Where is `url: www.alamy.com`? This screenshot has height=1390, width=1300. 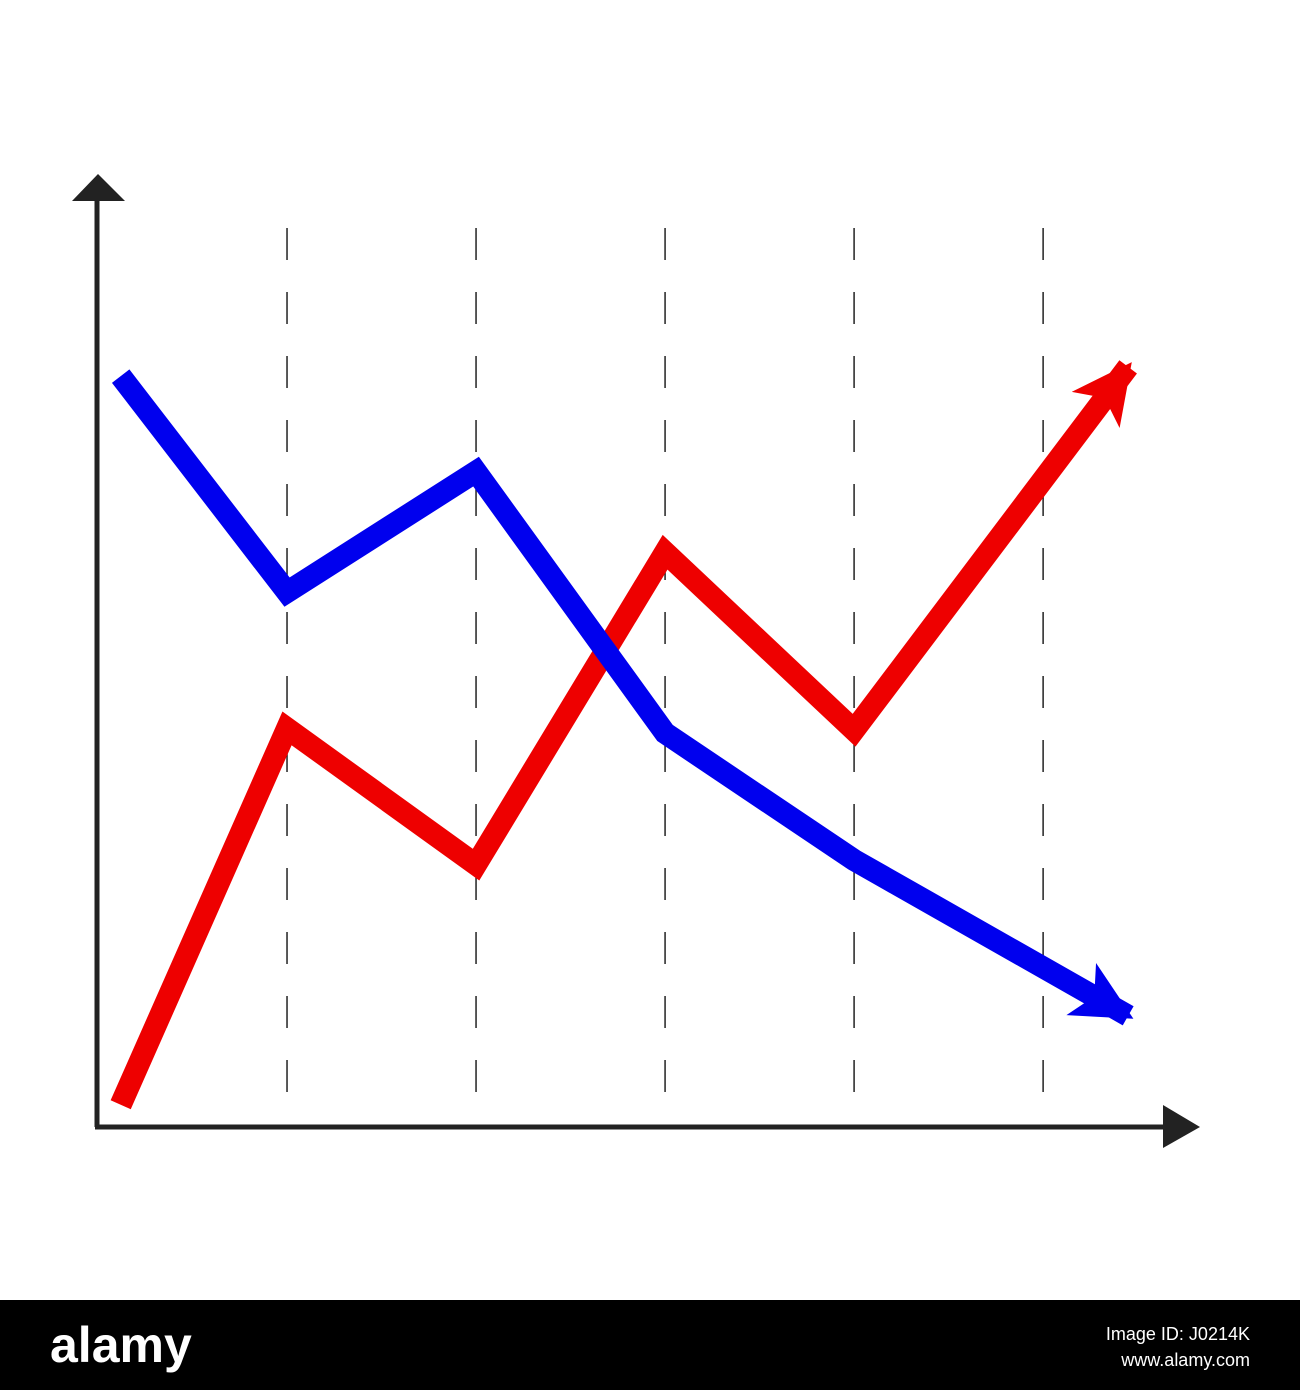 url: www.alamy.com is located at coordinates (1185, 1360).